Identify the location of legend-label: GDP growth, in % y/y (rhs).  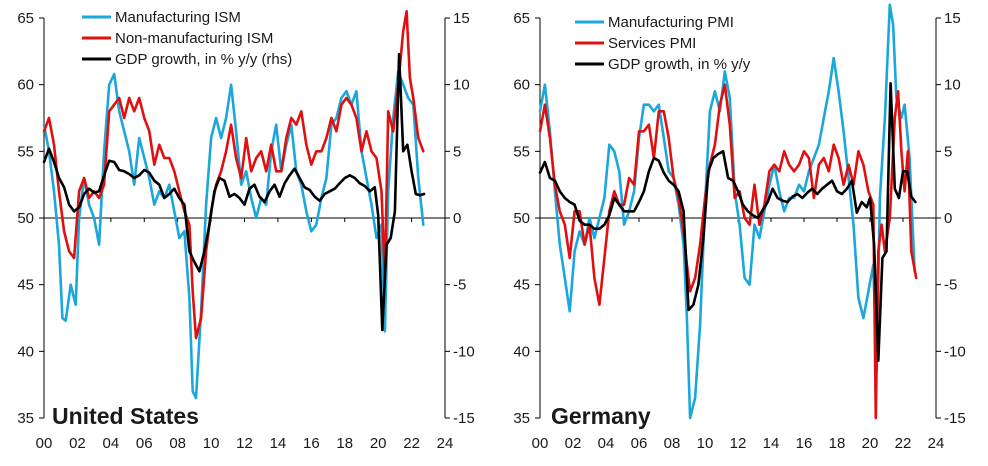
(203, 59).